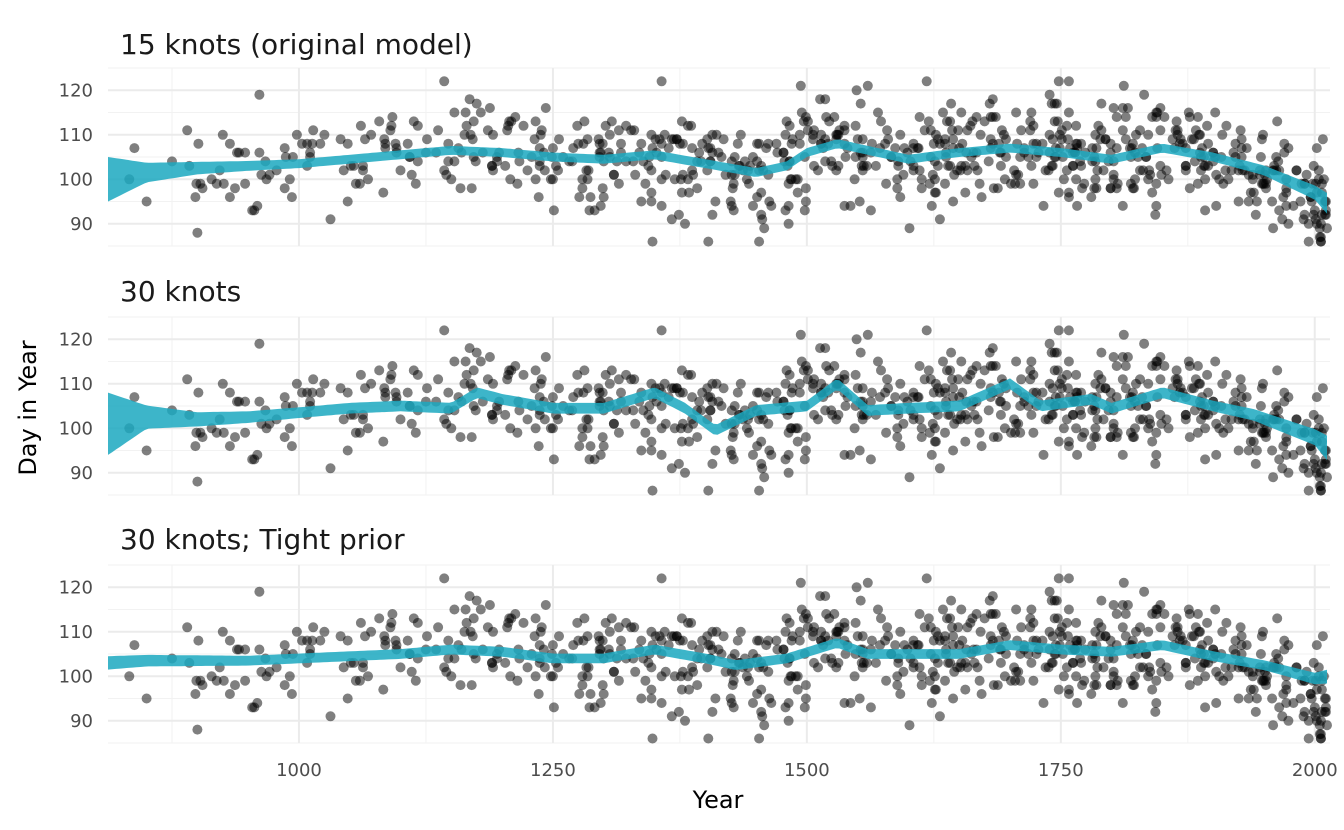  What do you see at coordinates (76, 339) in the screenshot?
I see `y-tick-label: 120` at bounding box center [76, 339].